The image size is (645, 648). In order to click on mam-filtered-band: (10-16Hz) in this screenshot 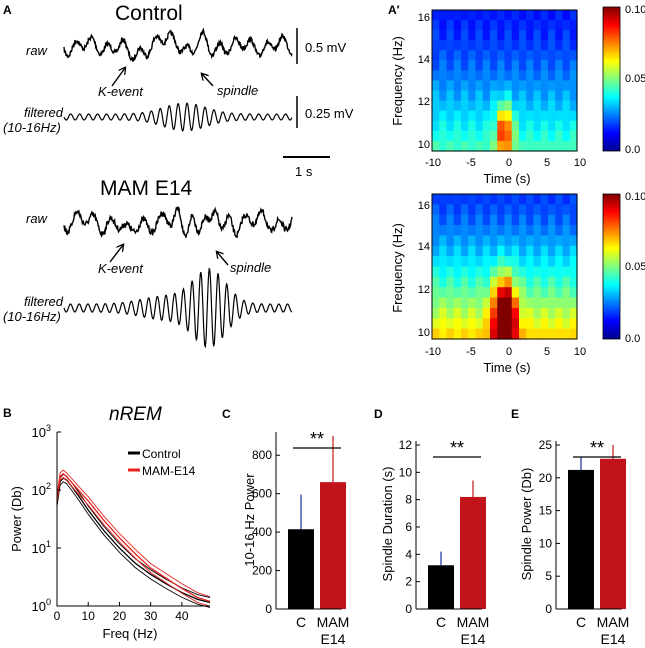, I will do `click(32, 316)`.